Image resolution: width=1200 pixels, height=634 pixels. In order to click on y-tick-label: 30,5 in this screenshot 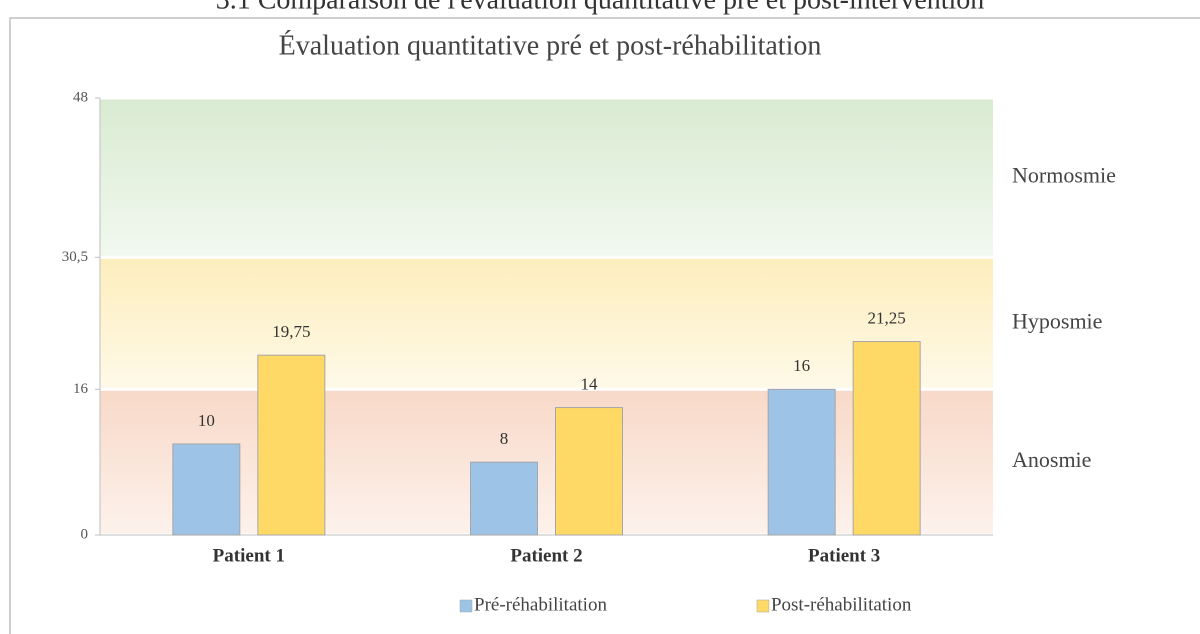, I will do `click(75, 257)`.